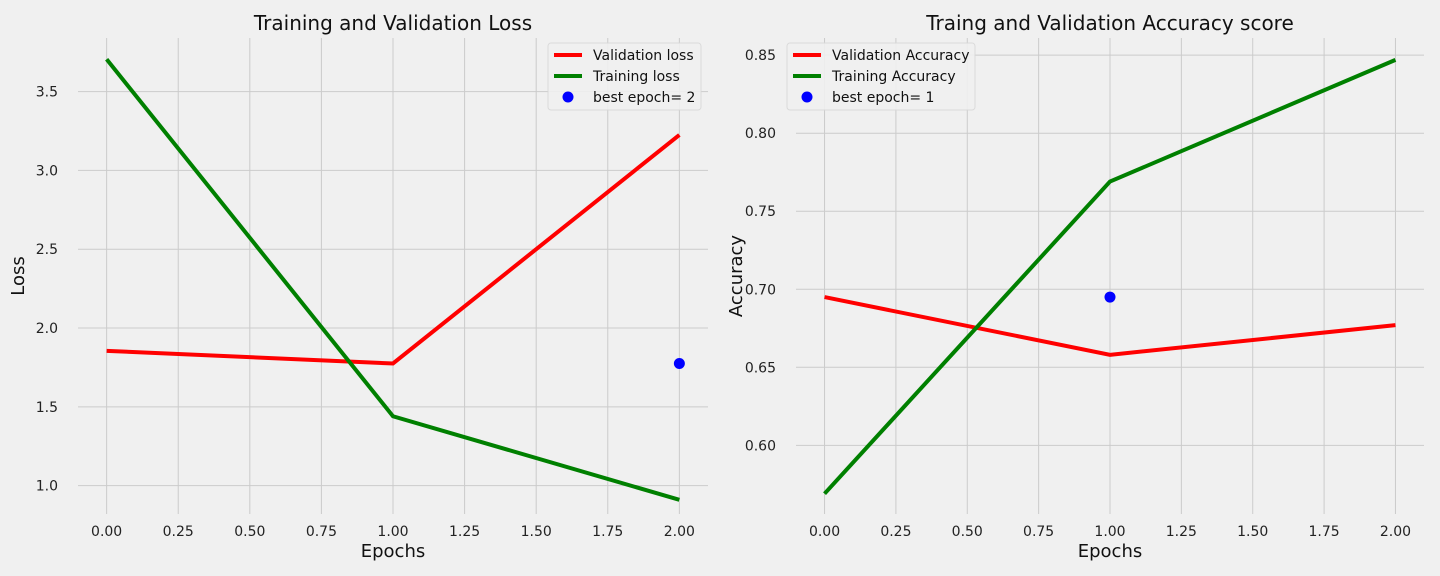 The image size is (1440, 576). What do you see at coordinates (760, 212) in the screenshot?
I see `y-tick-label: 0.75` at bounding box center [760, 212].